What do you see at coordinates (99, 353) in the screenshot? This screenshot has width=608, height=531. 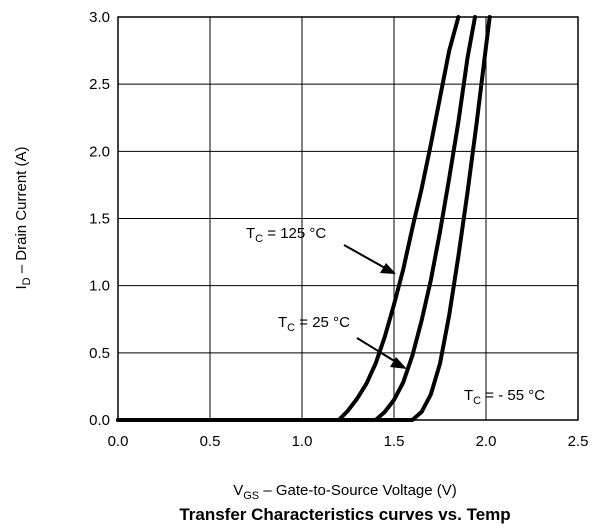 I see `y-tick-label: 0.5` at bounding box center [99, 353].